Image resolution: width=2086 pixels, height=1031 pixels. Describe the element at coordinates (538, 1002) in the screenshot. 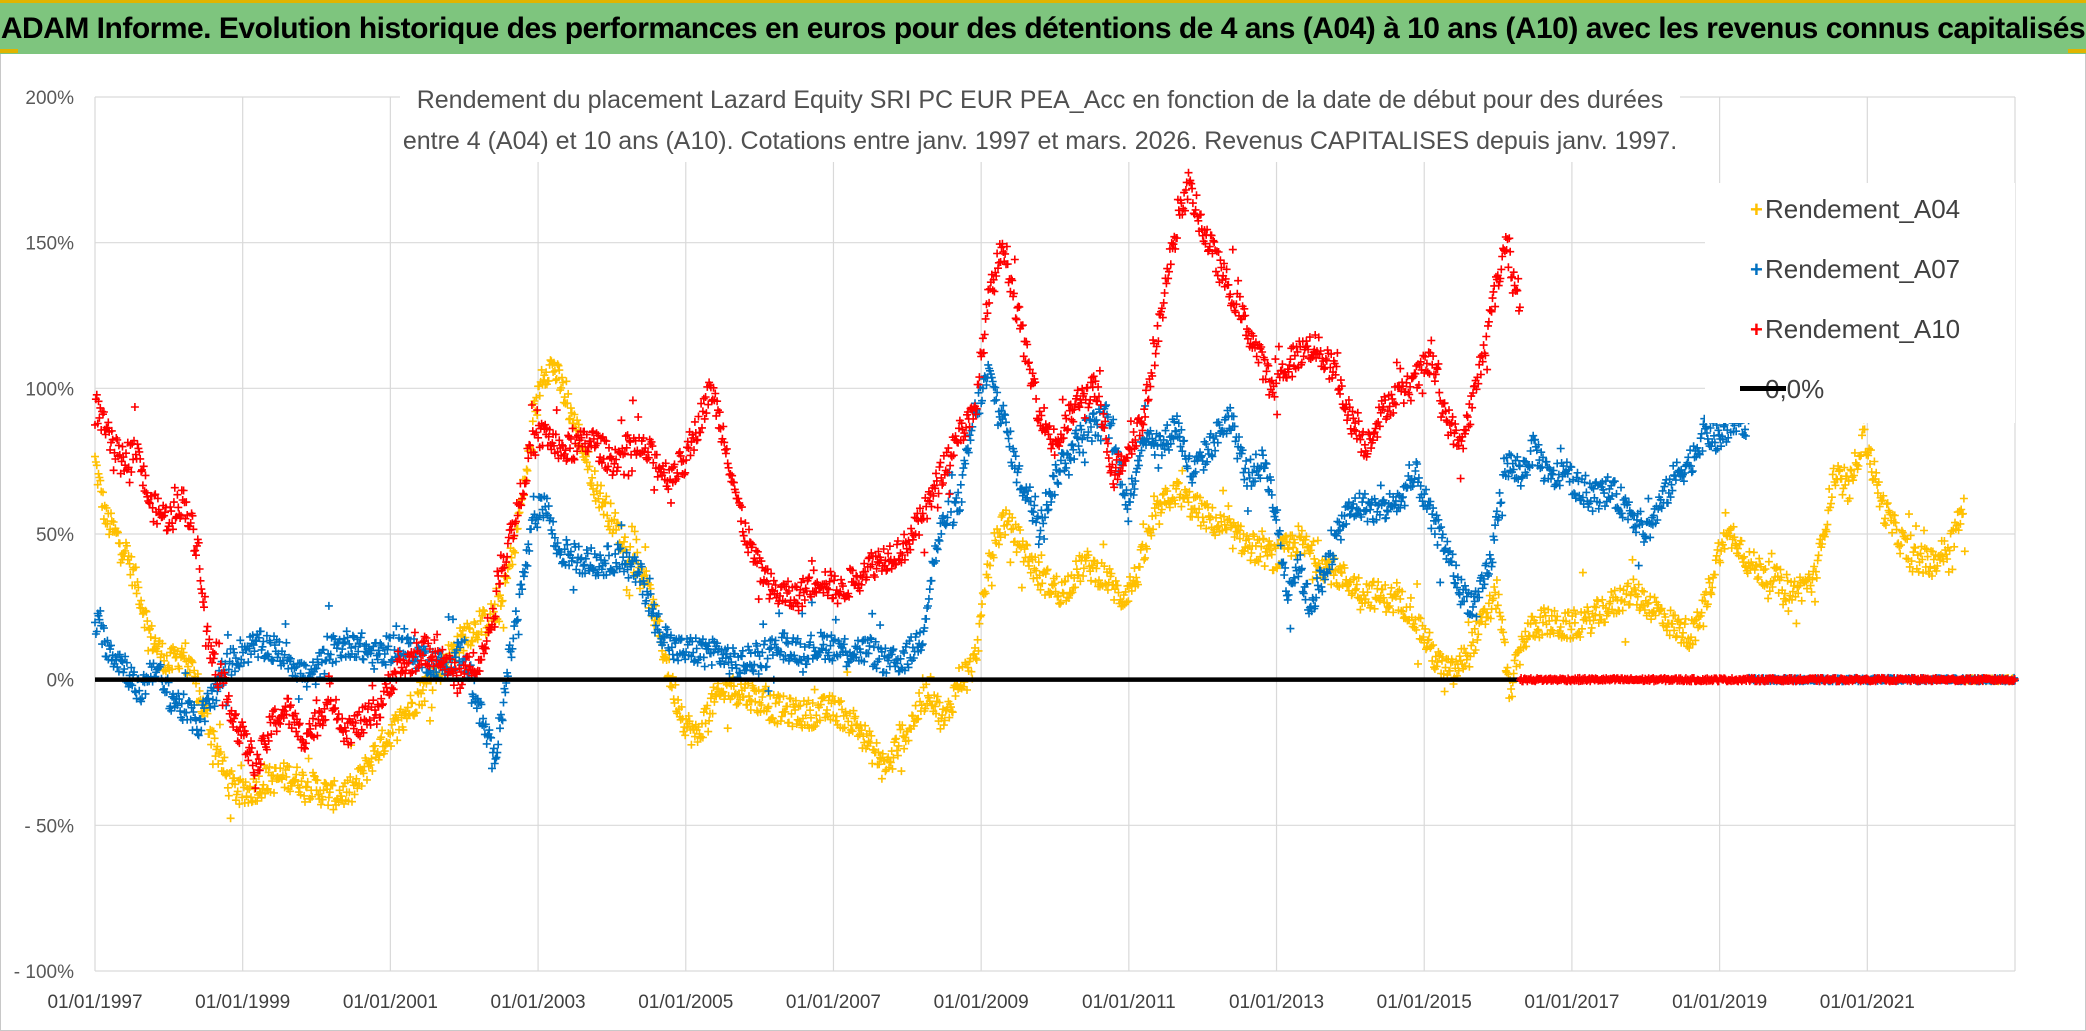

I see `x-tick-label: 01/01/2003` at that location.